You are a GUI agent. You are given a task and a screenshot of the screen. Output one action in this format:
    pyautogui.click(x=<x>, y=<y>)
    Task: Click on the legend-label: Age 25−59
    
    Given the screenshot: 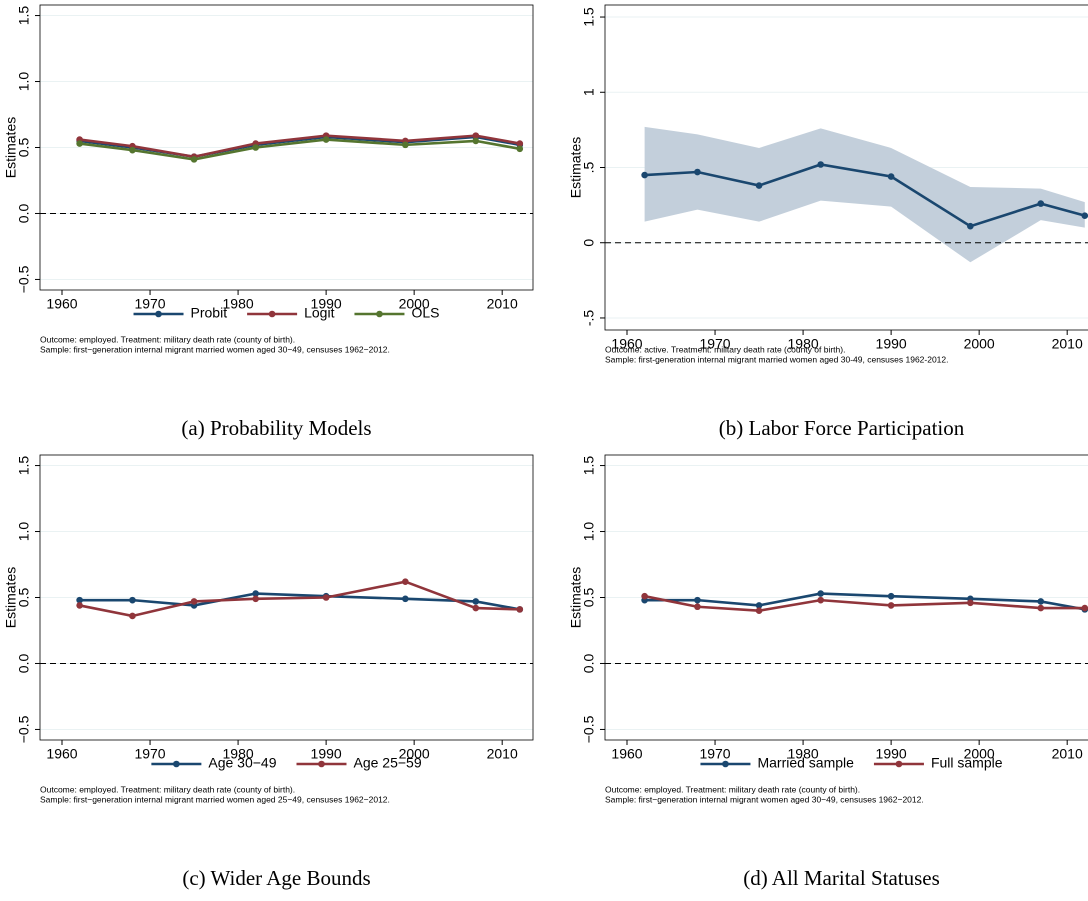 What is the action you would take?
    pyautogui.click(x=388, y=763)
    